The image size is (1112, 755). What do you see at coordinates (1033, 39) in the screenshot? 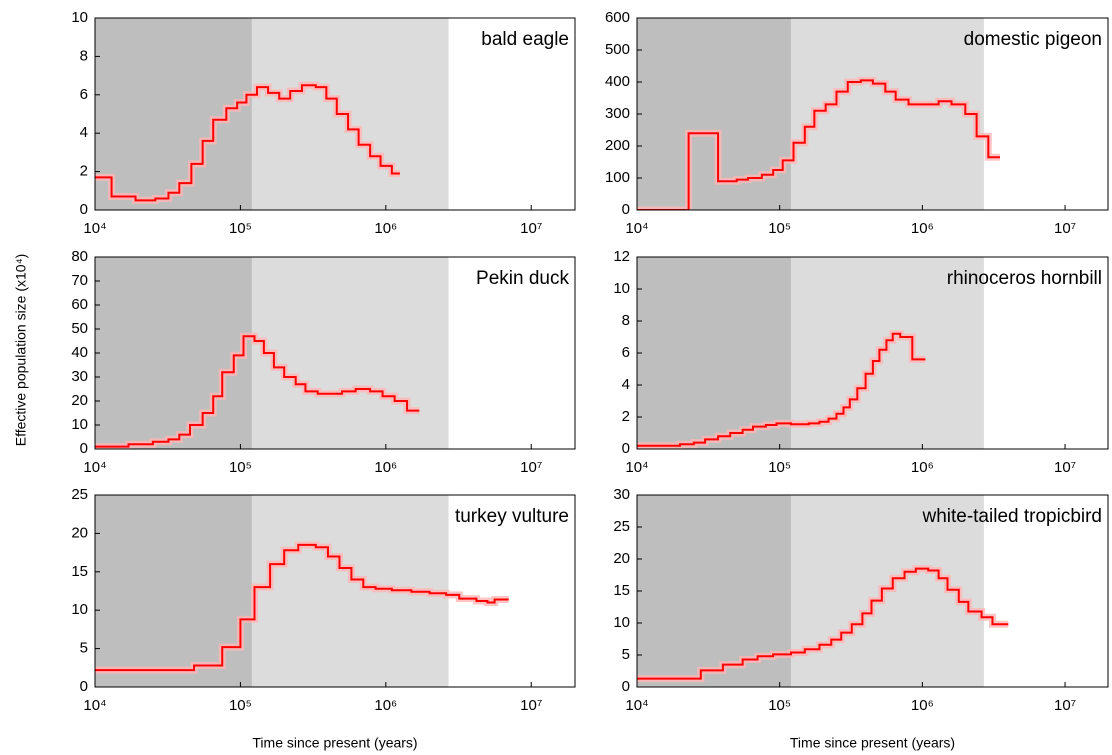
I see `panel-title: domestic pigeon` at bounding box center [1033, 39].